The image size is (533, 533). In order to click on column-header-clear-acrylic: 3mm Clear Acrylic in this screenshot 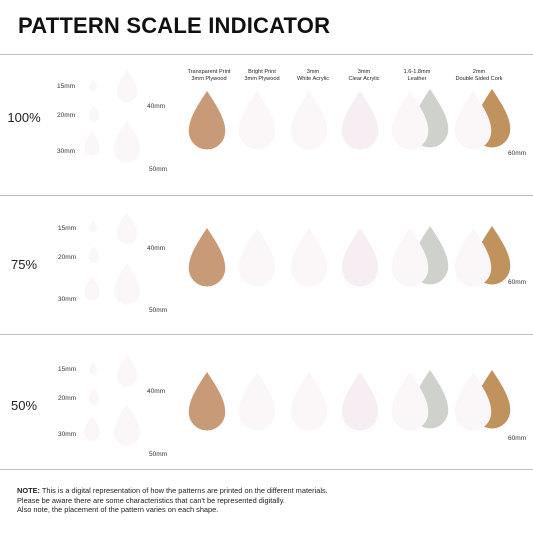, I will do `click(364, 75)`.